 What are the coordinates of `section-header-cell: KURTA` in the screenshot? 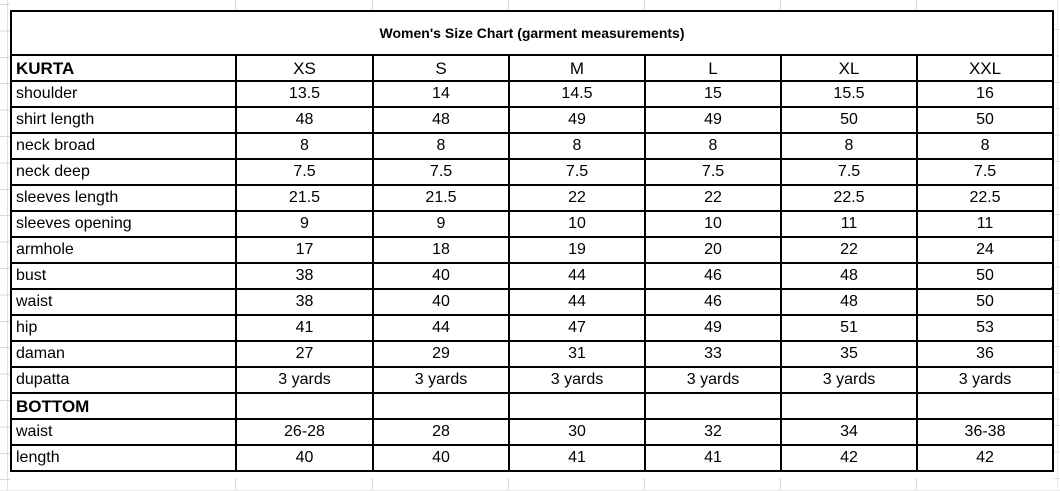 It's located at (123, 68).